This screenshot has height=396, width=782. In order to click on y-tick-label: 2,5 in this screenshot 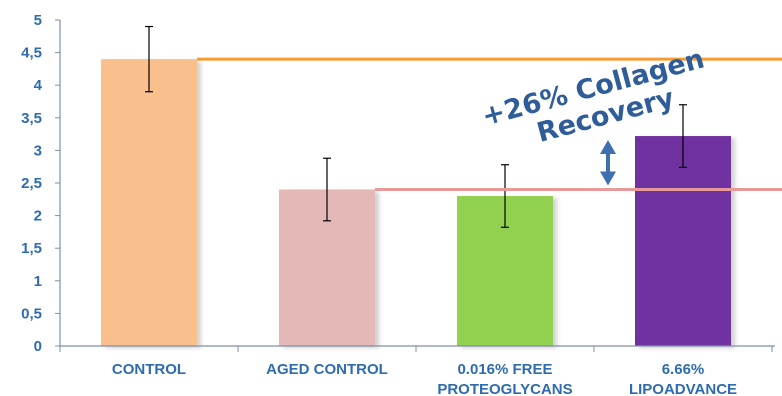, I will do `click(31, 183)`.